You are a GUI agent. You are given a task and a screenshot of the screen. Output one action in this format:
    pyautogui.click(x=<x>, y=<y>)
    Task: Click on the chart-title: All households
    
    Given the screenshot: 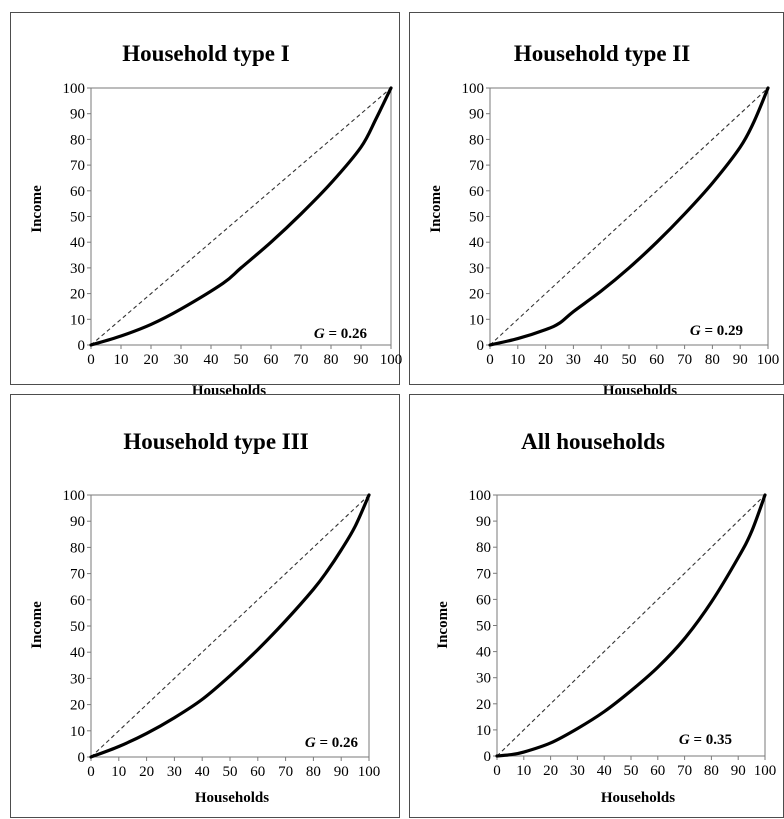 What is the action you would take?
    pyautogui.click(x=593, y=441)
    